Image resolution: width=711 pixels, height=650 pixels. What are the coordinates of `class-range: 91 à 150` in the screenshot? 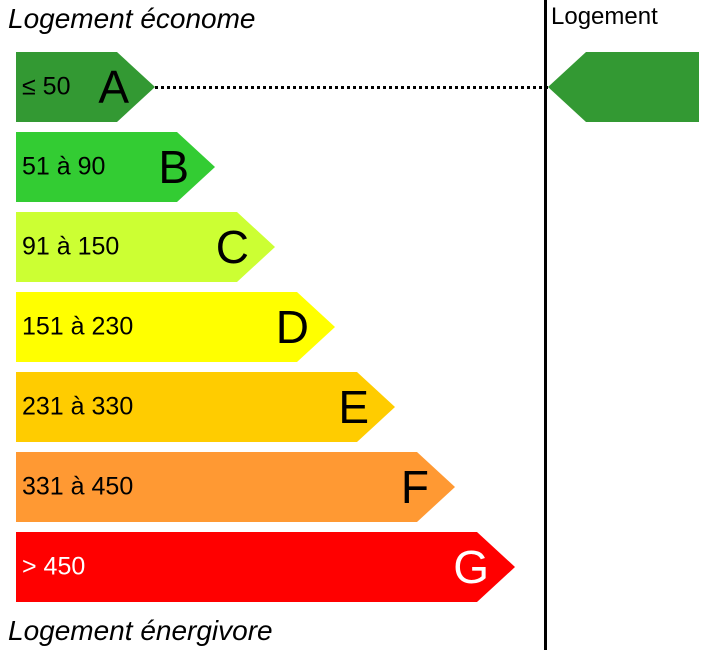 It's located at (71, 246).